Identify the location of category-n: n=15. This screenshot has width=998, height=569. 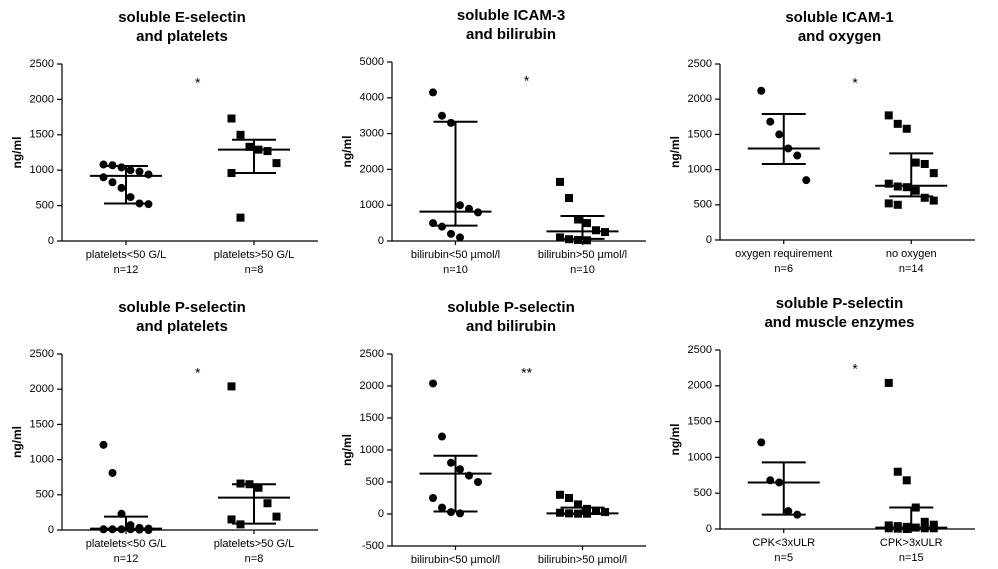
(911, 558).